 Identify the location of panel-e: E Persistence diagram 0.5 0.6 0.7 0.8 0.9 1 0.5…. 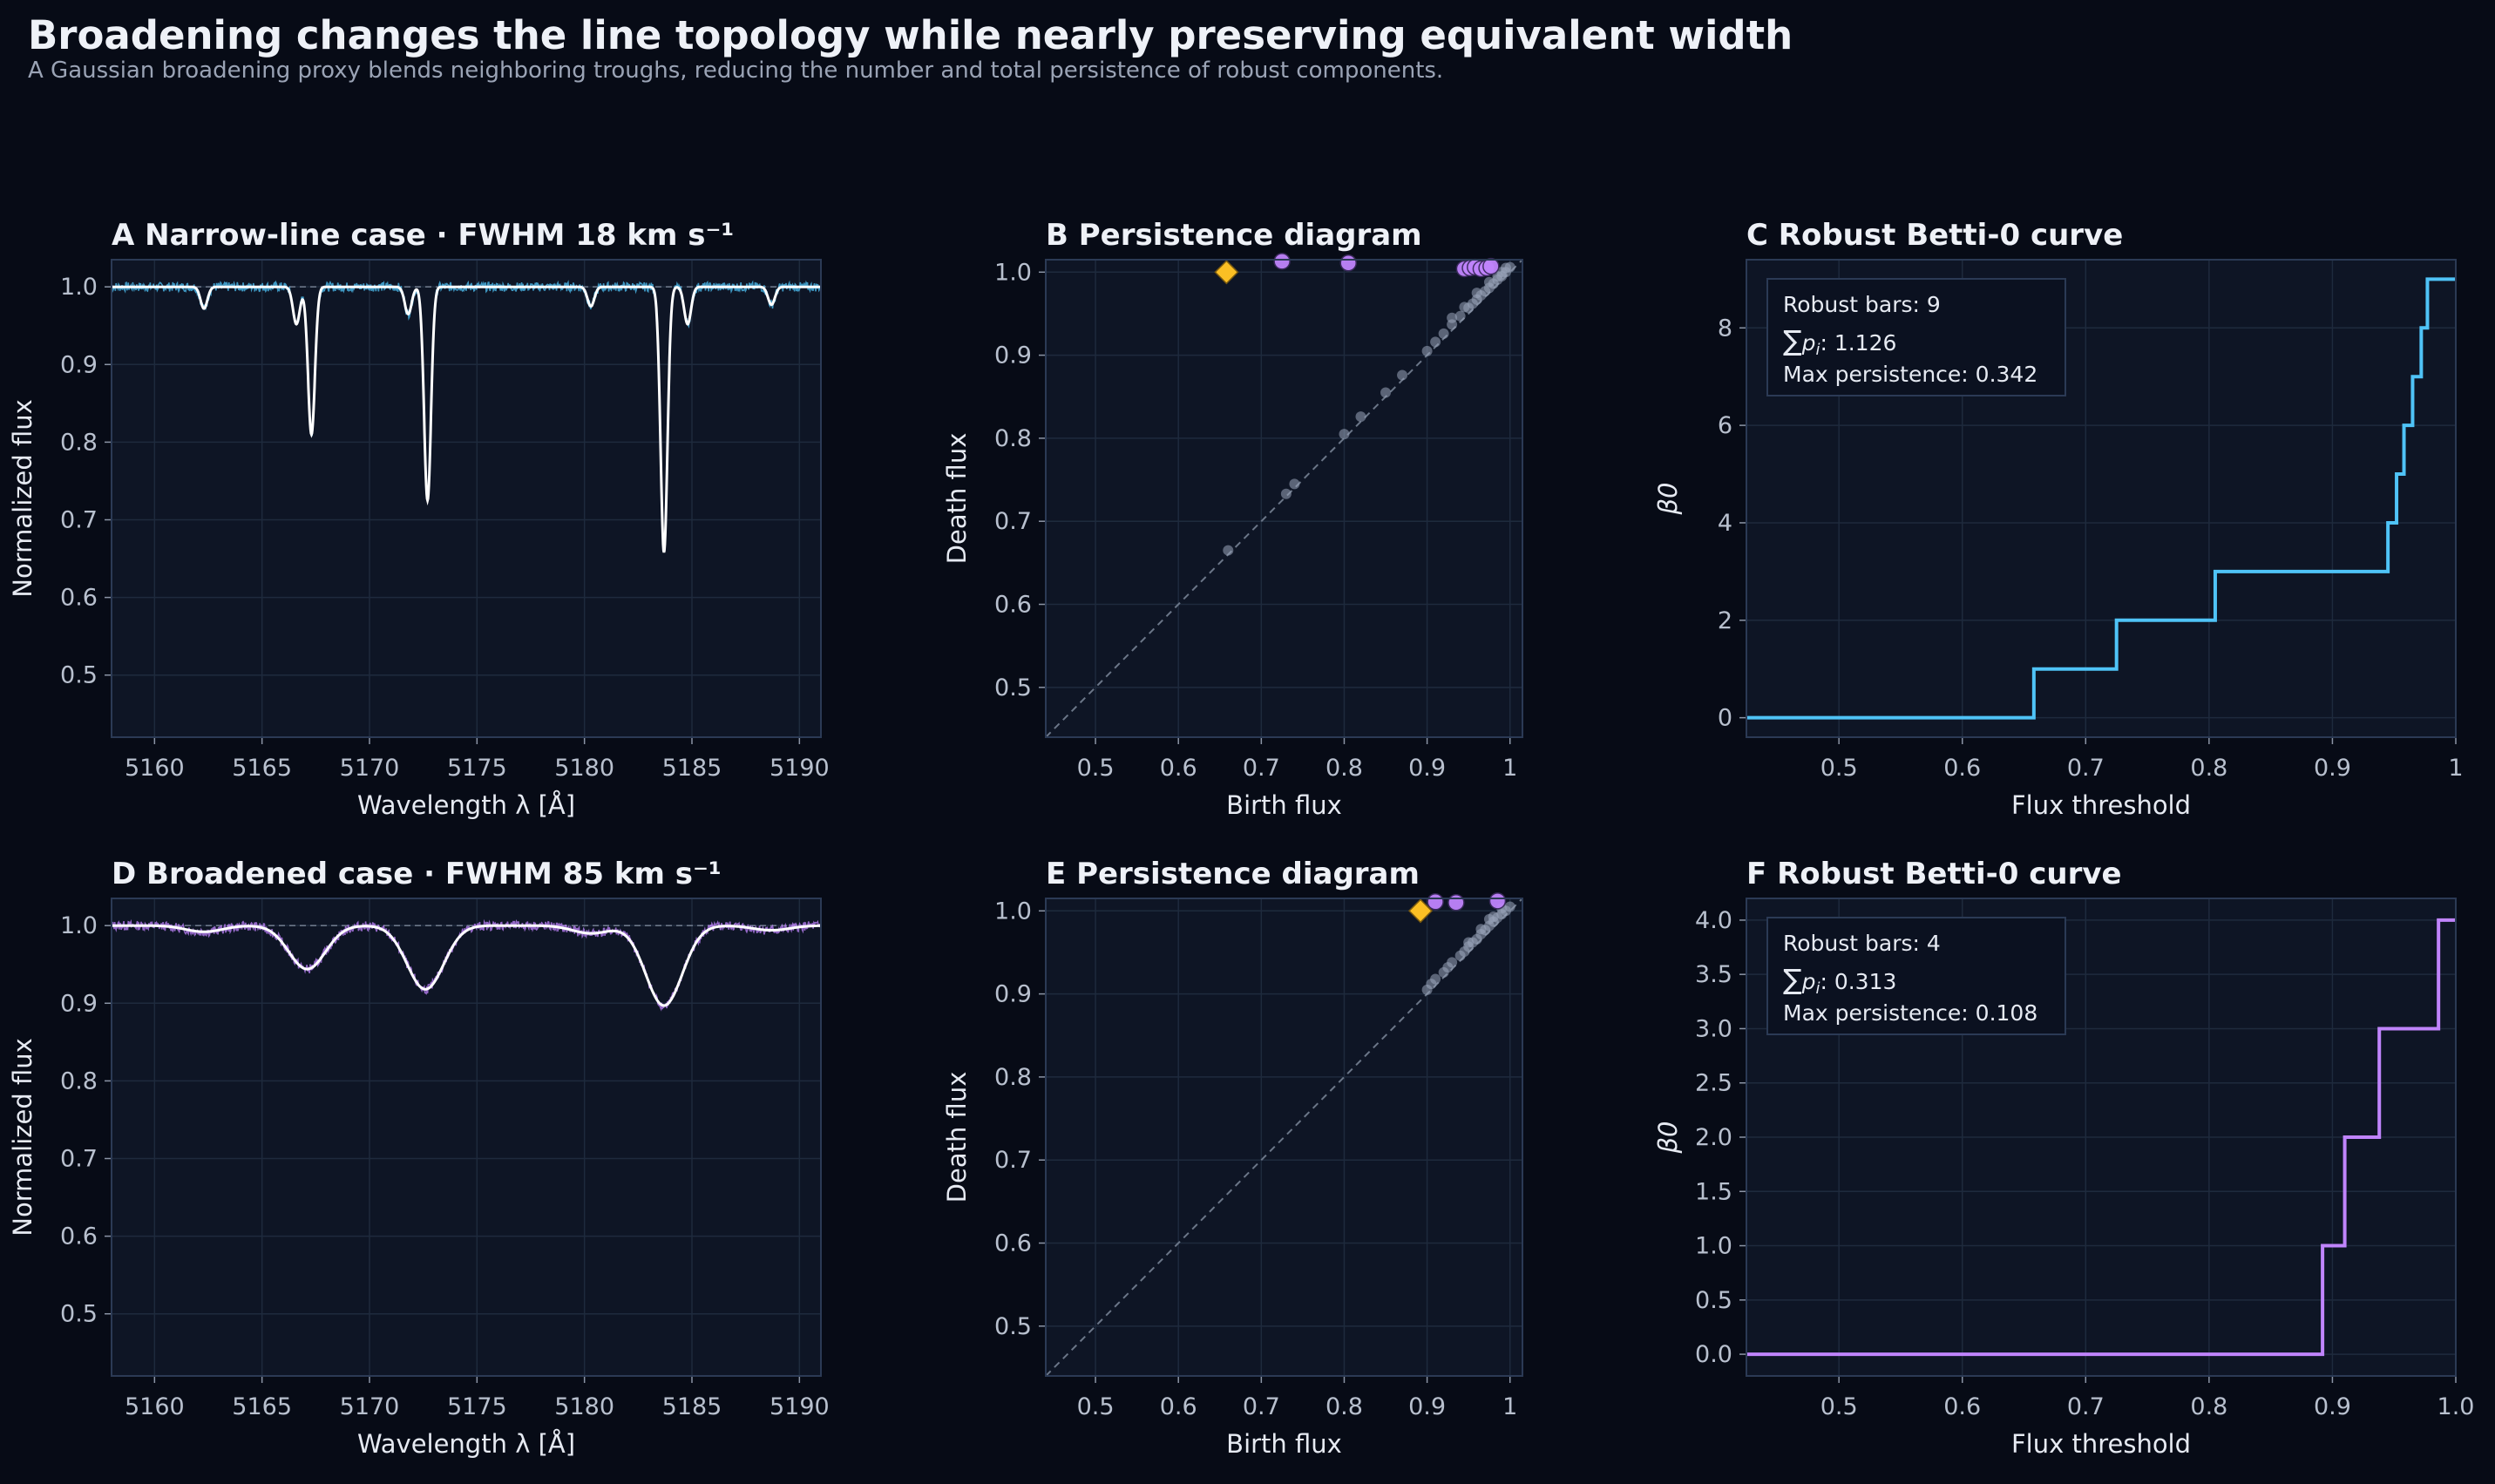
(1232, 1158).